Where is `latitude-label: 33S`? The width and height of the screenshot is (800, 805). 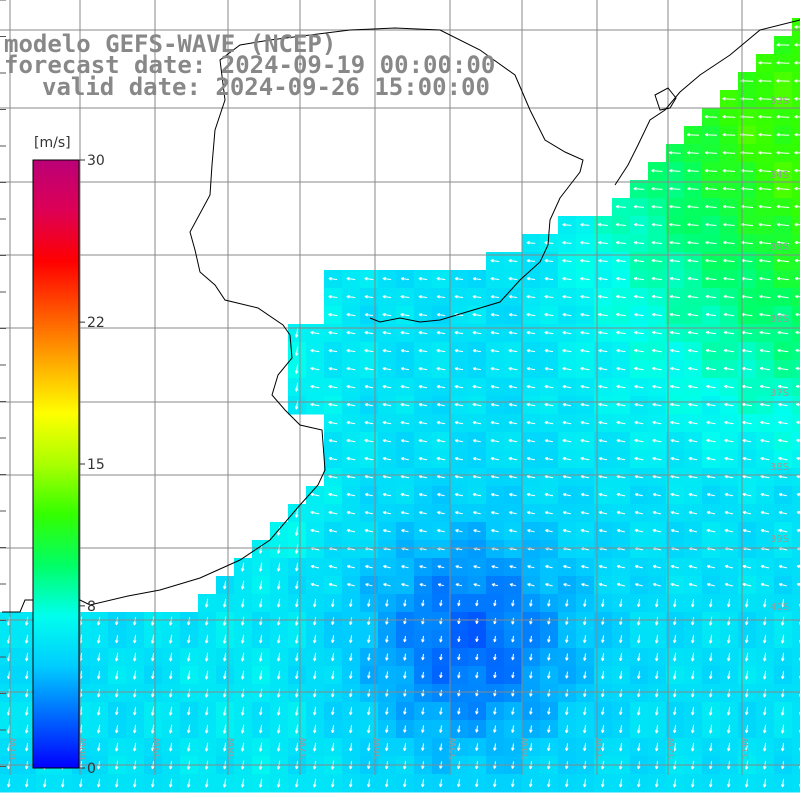 latitude-label: 33S is located at coordinates (779, 101).